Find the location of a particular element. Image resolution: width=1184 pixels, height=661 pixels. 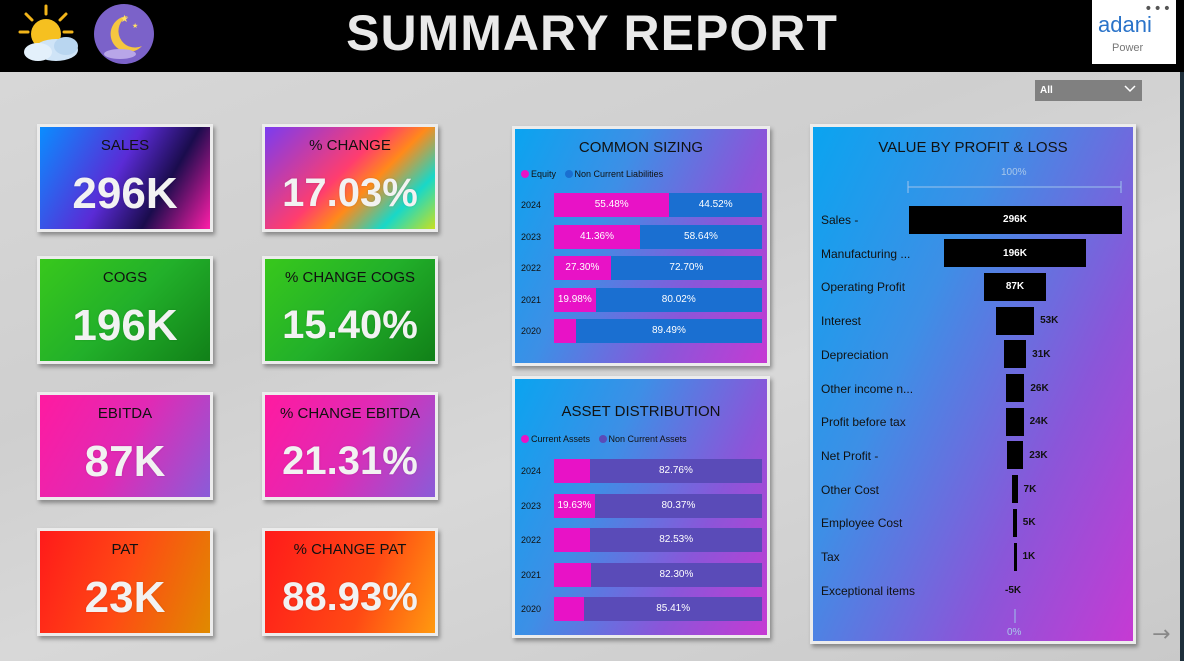

bar-segment: 58.64% is located at coordinates (701, 236).